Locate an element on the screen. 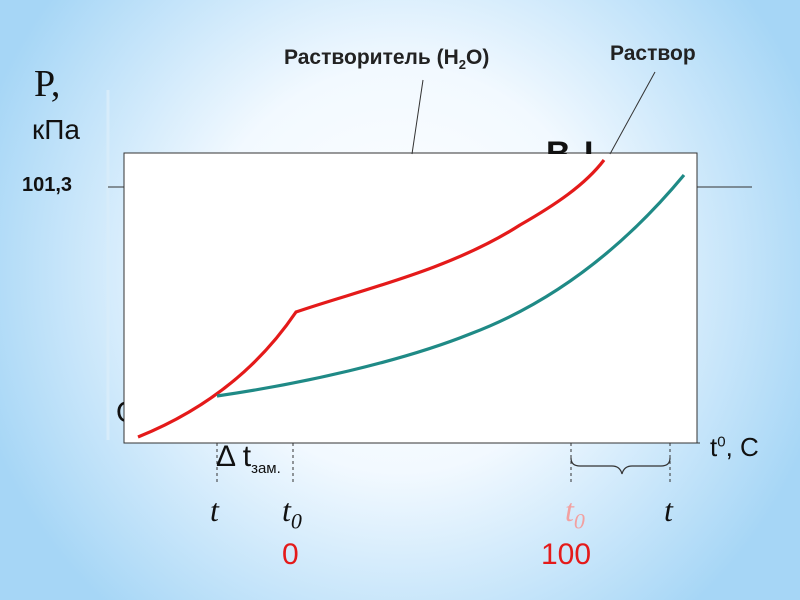 The image size is (800, 600). solvent-label-subscript: 2 is located at coordinates (462, 65).